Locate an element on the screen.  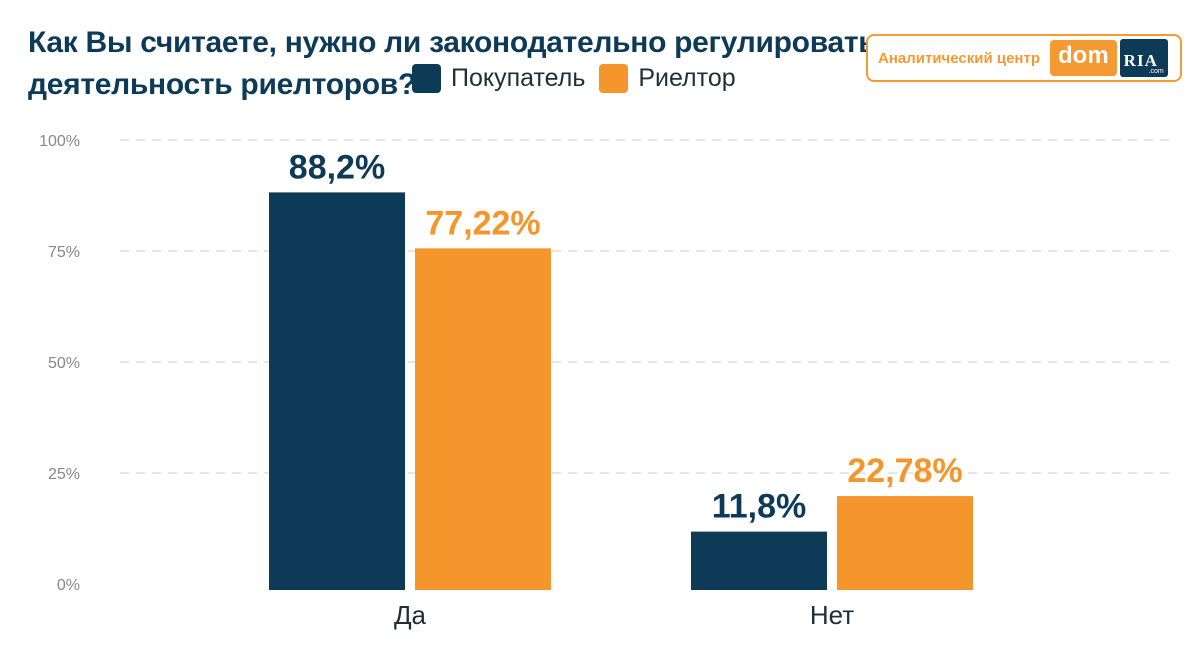
legend-label-realtor: Риелтор is located at coordinates (687, 78).